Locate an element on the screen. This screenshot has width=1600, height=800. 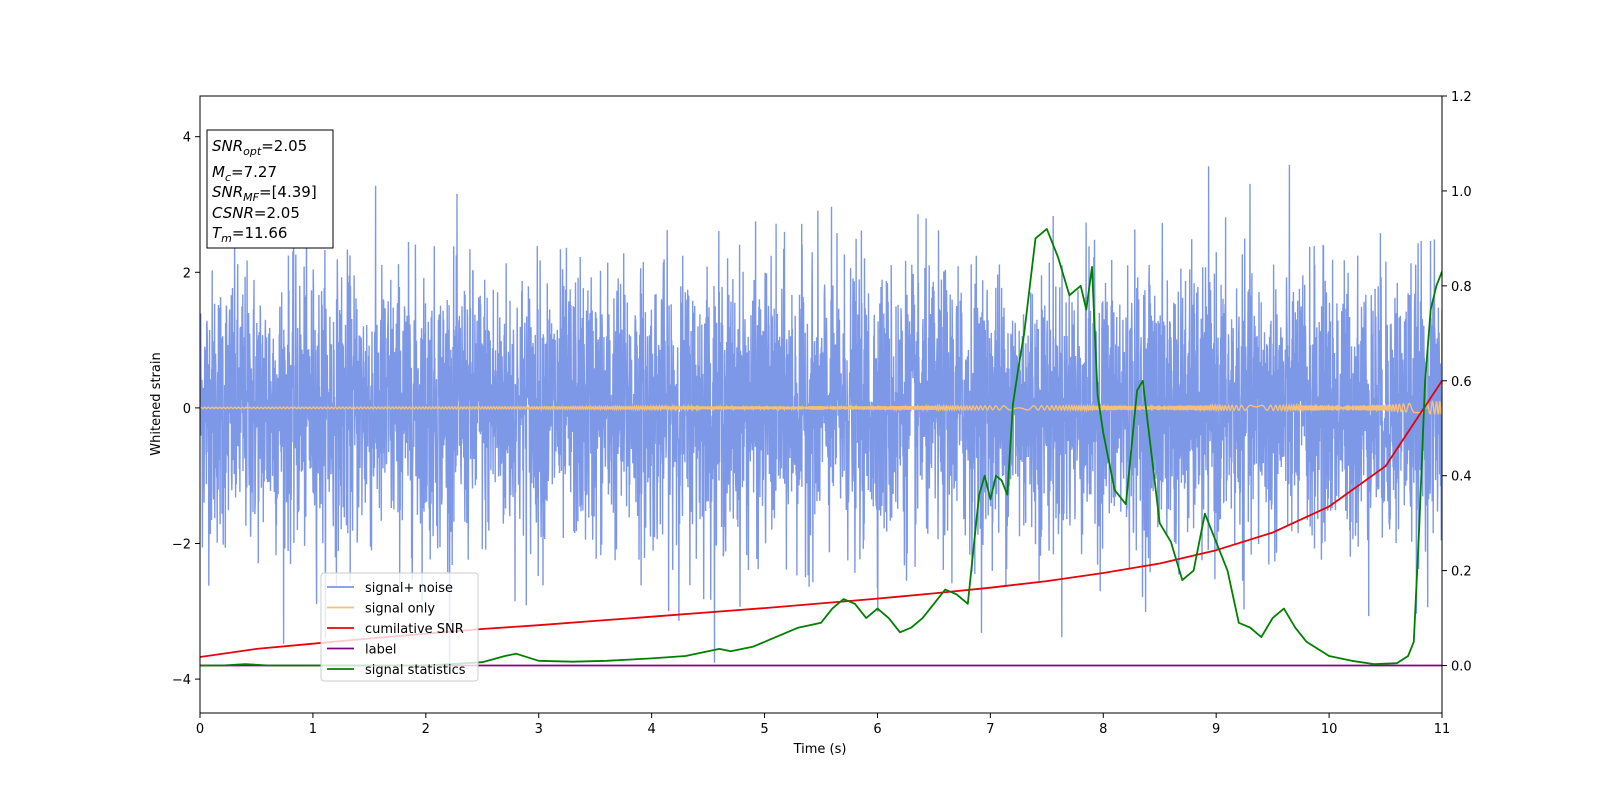
y-tick-label: 2 is located at coordinates (187, 273).